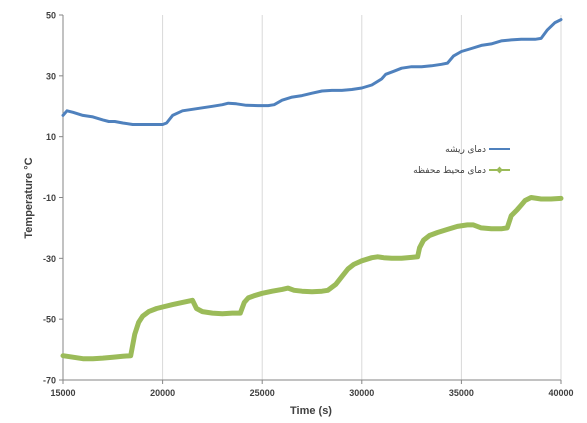 Image resolution: width=587 pixels, height=423 pixels. What do you see at coordinates (49, 320) in the screenshot?
I see `y-tick-label: -50` at bounding box center [49, 320].